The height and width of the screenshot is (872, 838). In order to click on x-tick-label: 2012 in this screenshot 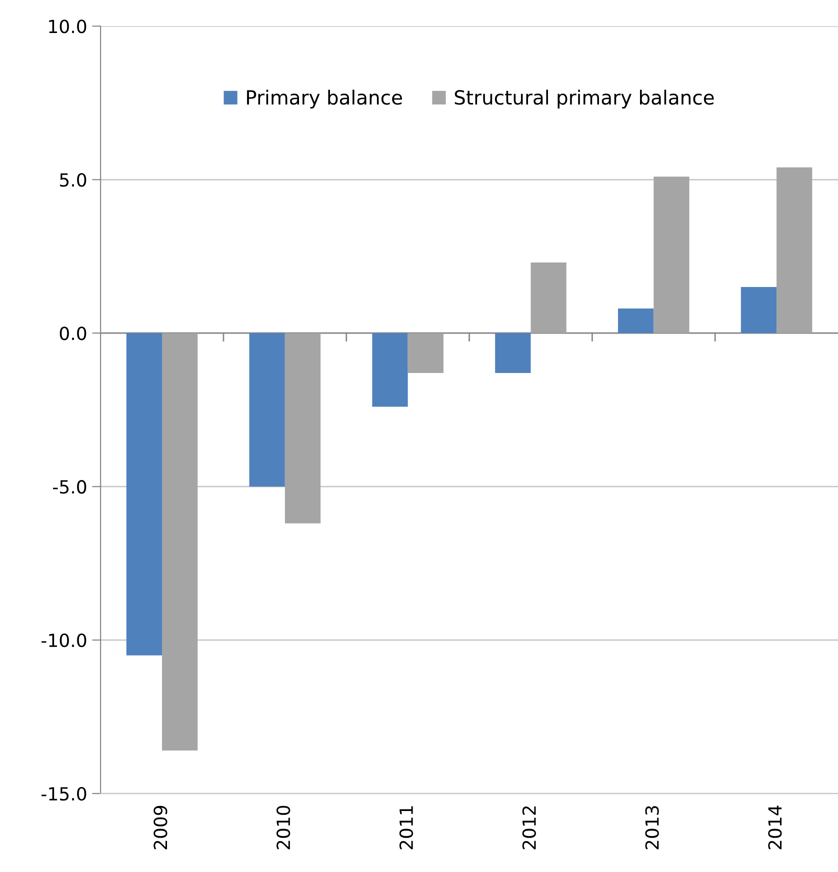, I will do `click(529, 828)`.